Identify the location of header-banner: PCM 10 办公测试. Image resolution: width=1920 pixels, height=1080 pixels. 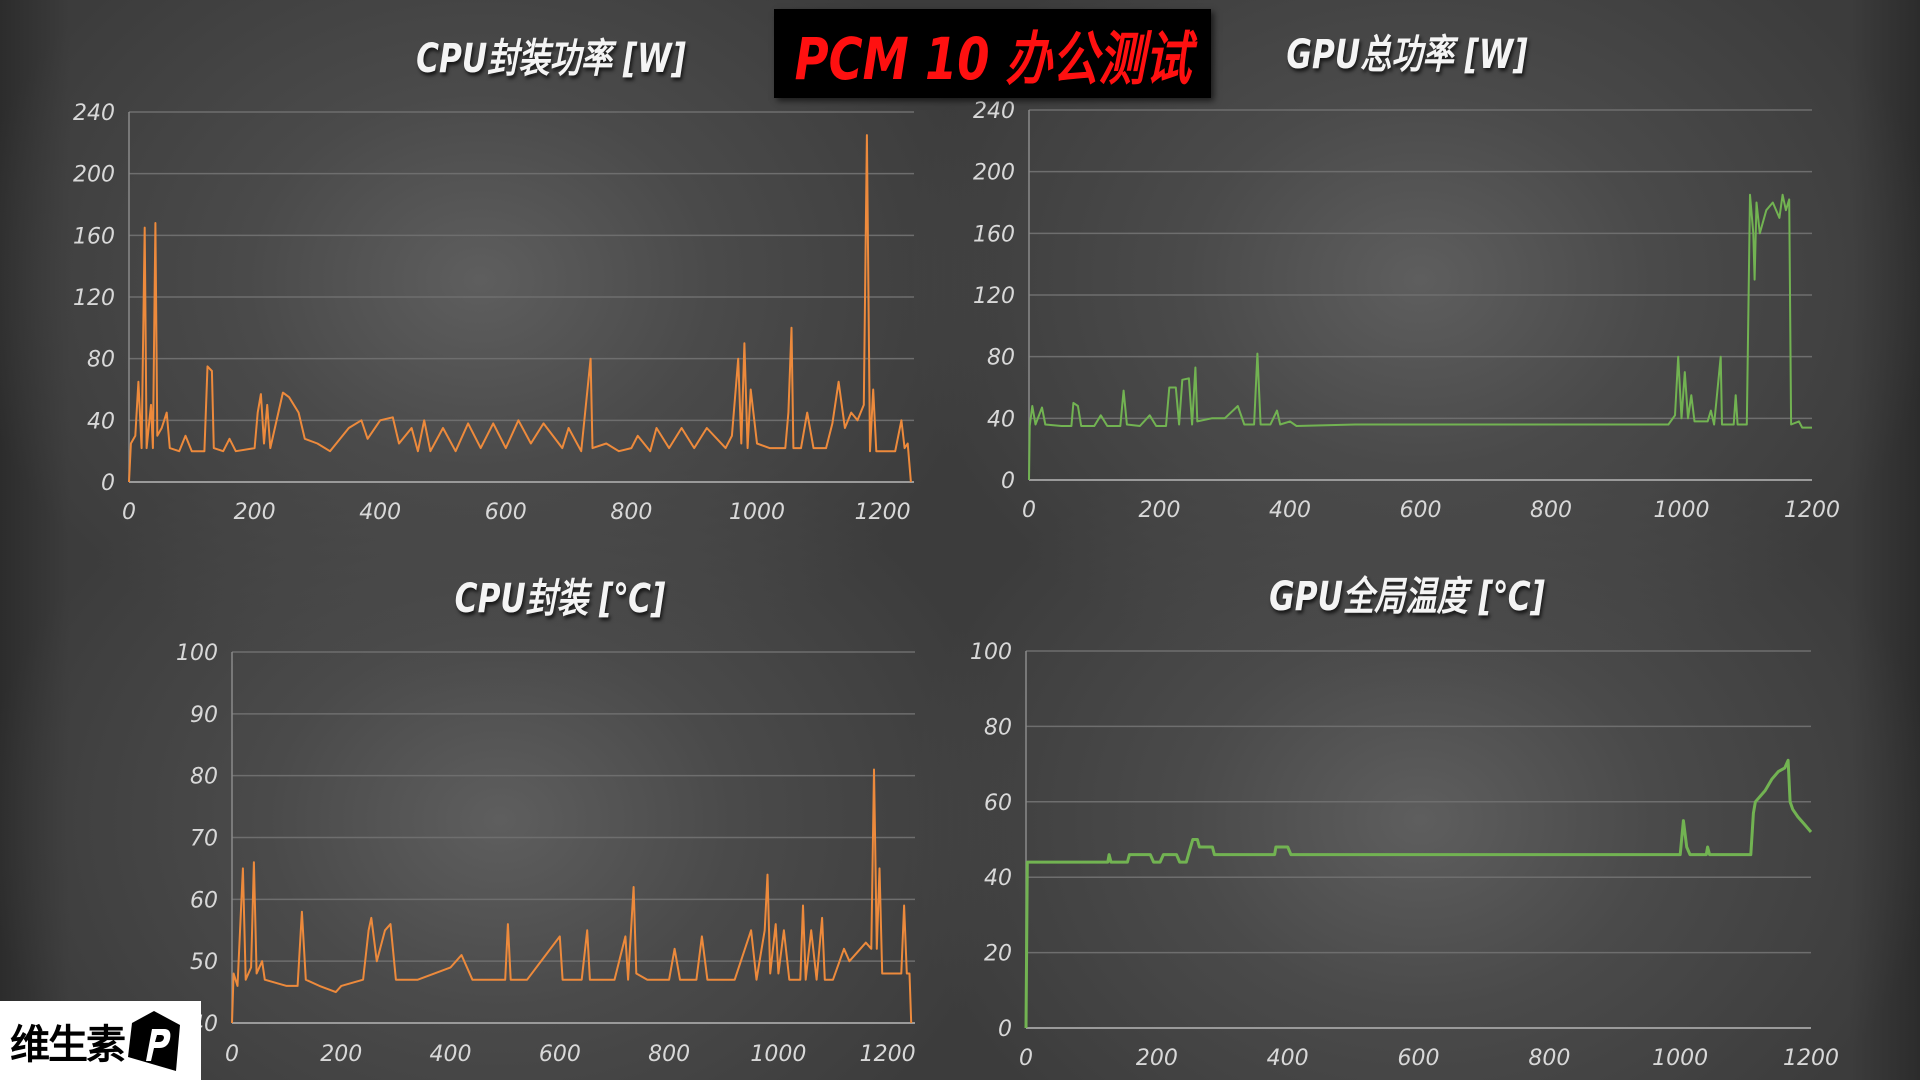
(992, 53).